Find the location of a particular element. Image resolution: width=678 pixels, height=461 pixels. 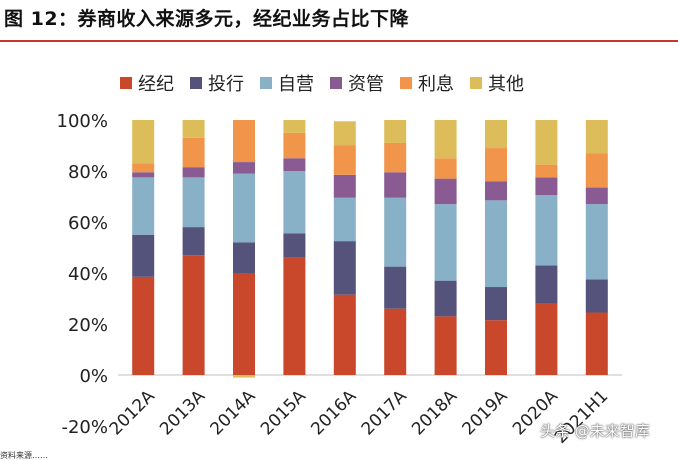

legend-label: 自营 is located at coordinates (296, 84).